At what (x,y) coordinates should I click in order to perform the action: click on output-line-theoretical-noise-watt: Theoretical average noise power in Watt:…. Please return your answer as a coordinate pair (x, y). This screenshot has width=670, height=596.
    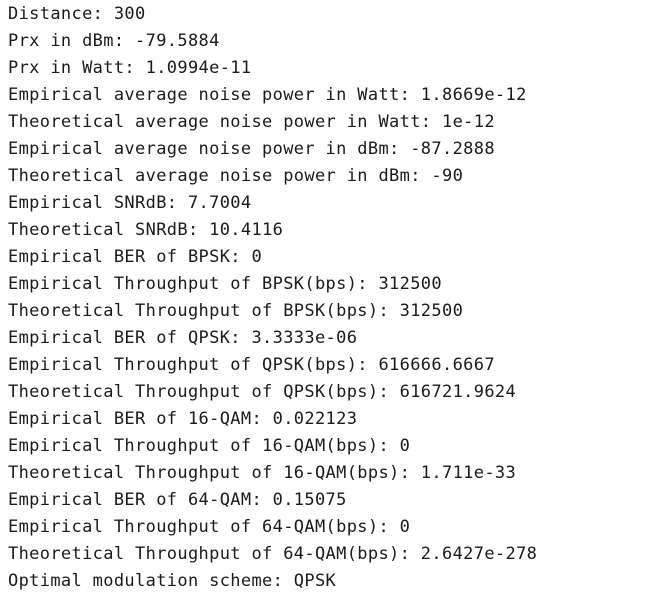
    Looking at the image, I should click on (251, 122).